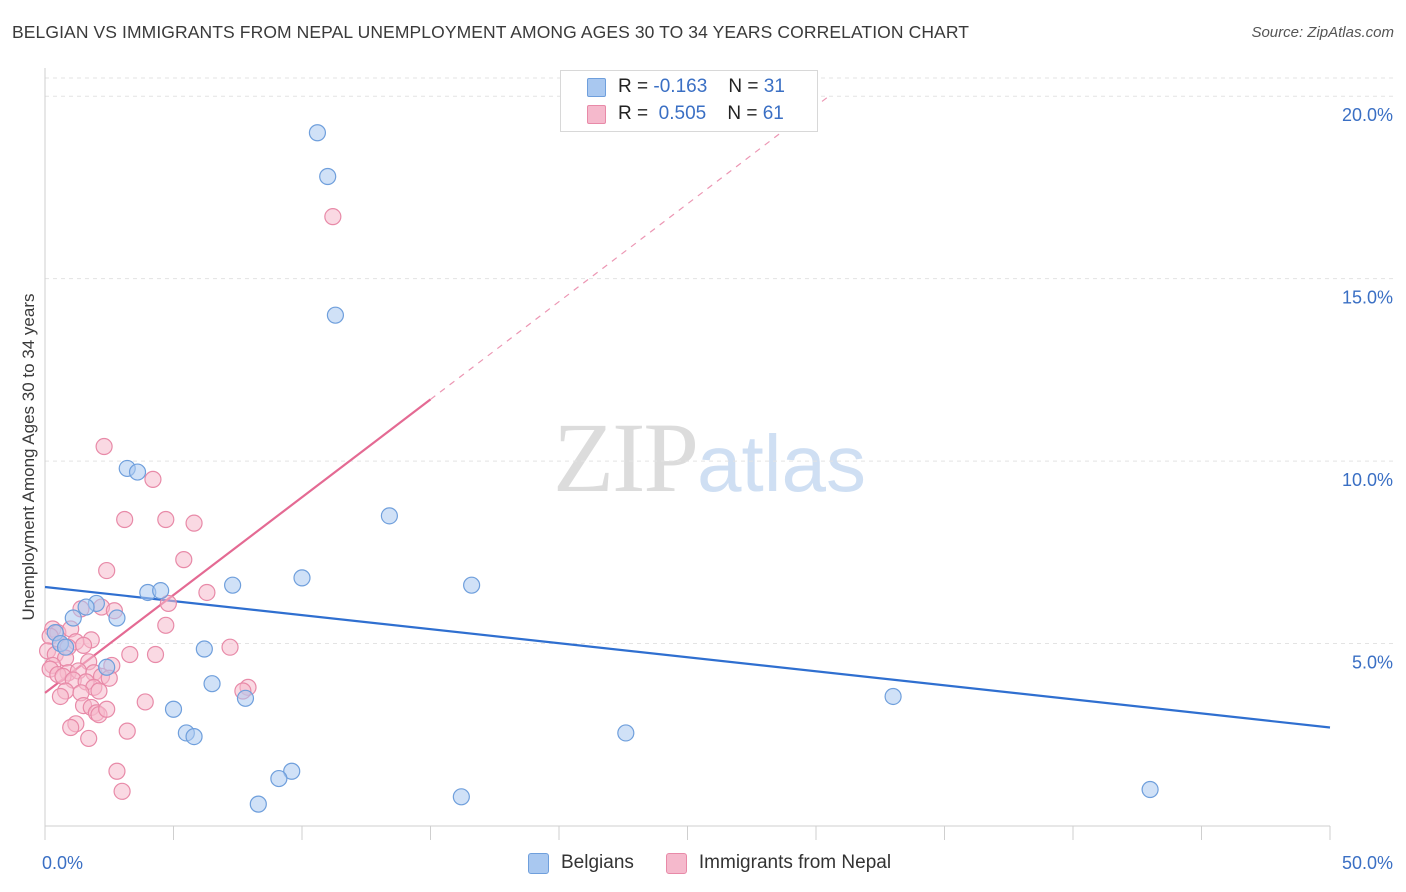 The image size is (1406, 892). What do you see at coordinates (1367, 480) in the screenshot?
I see `y-tick-label: 10.0%` at bounding box center [1367, 480].